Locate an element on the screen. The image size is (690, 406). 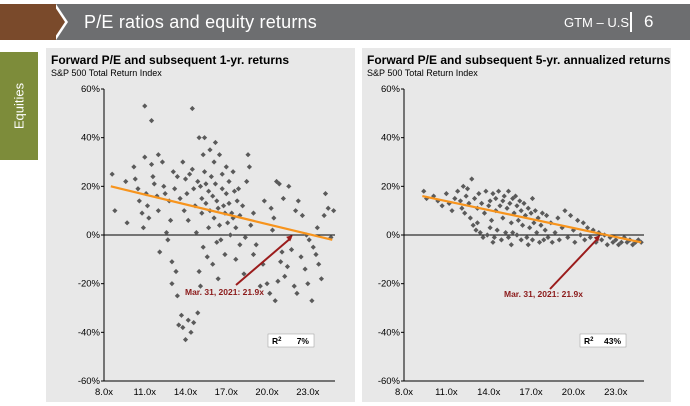
y-tick-label: 20% is located at coordinates (391, 186).